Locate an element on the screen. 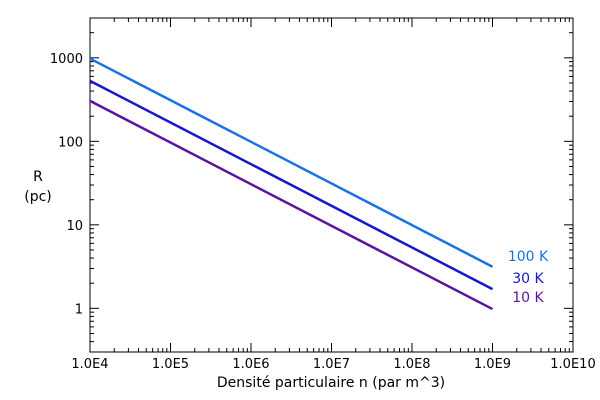 Image resolution: width=600 pixels, height=400 pixels. x-tick-label: 1.0E5 is located at coordinates (170, 364).